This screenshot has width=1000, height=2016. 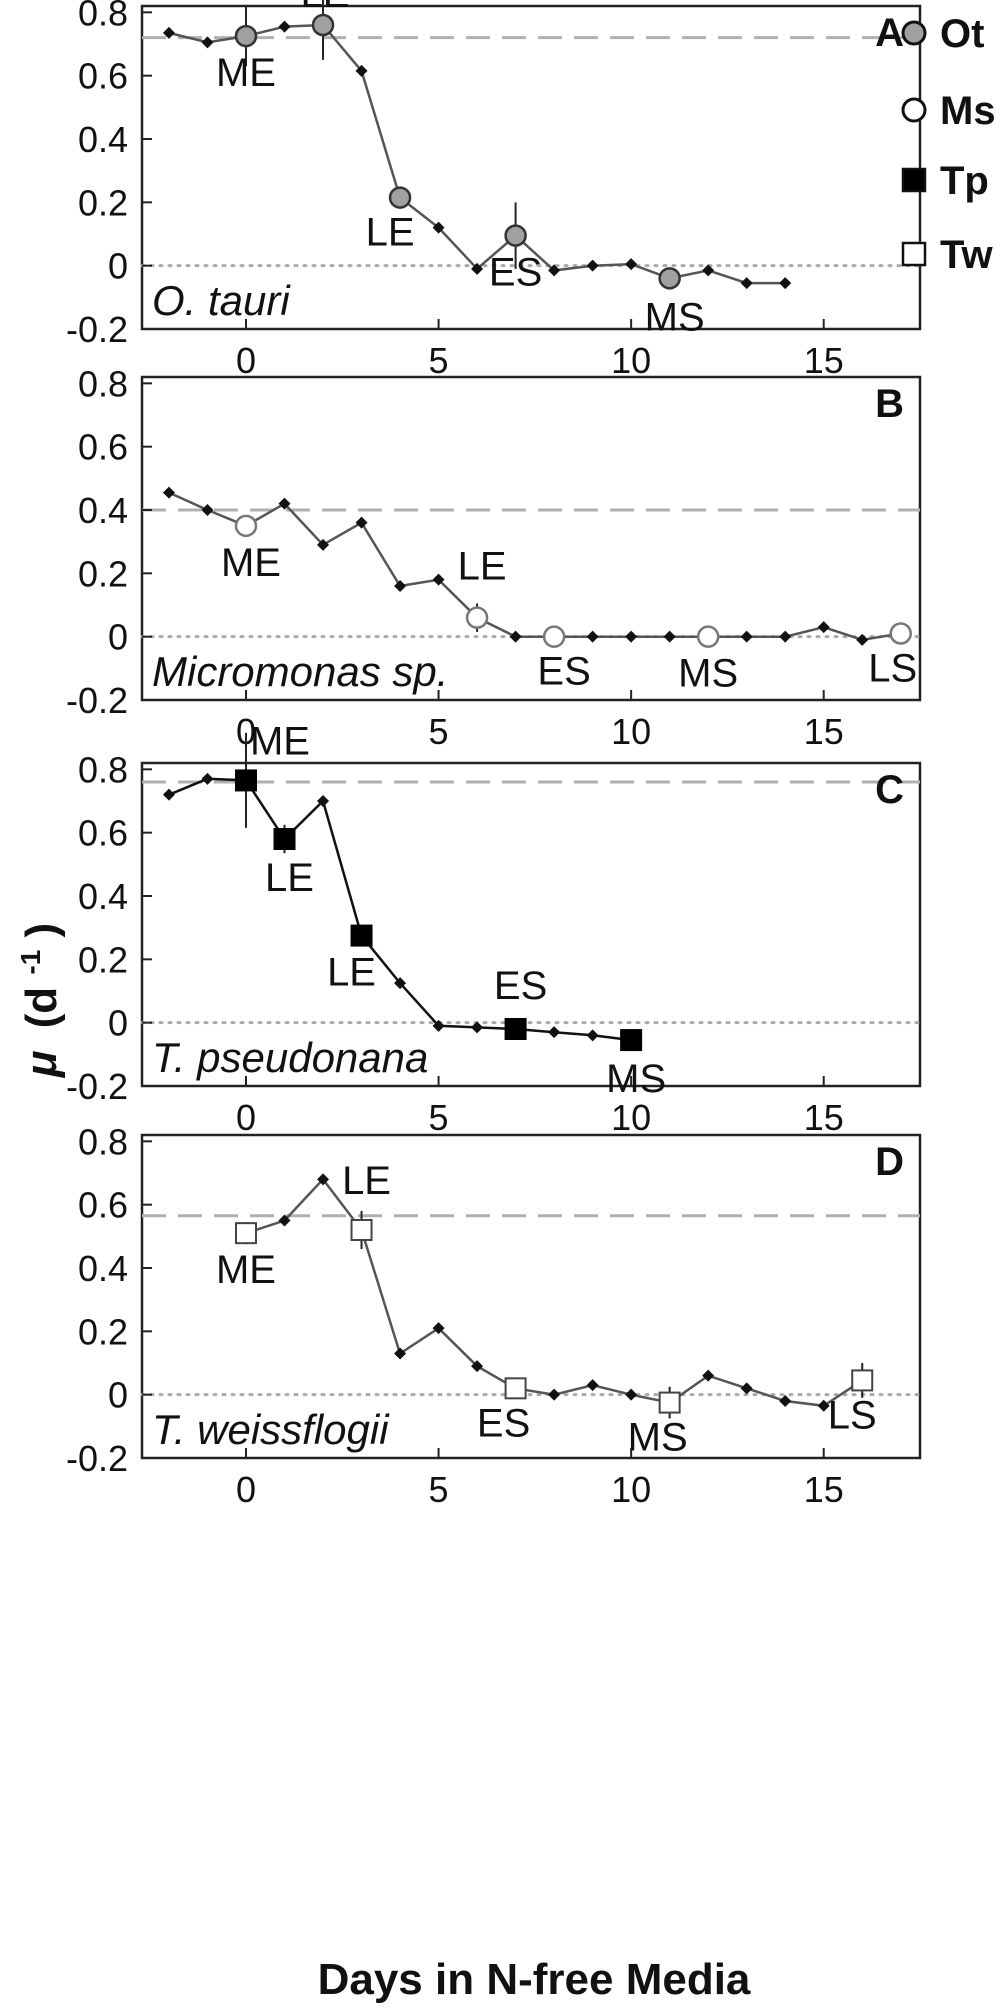 I want to click on series-line, so click(x=554, y=1292).